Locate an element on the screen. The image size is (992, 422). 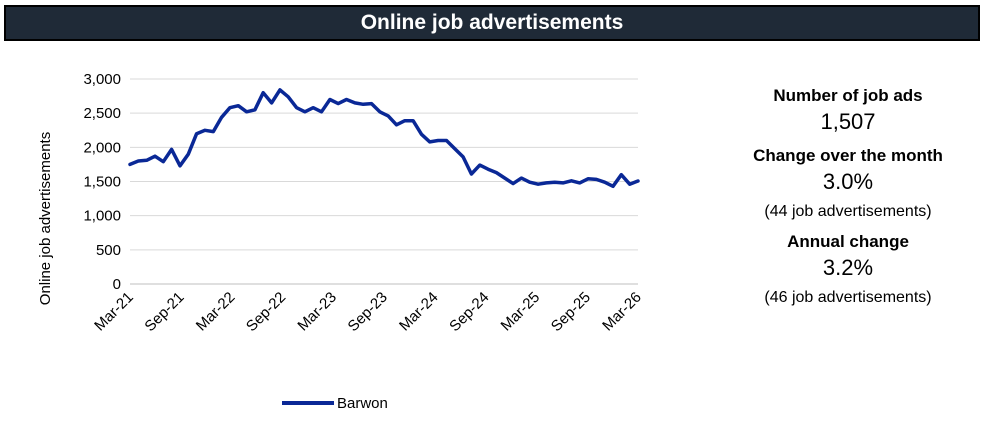
x-tick-label: Sep-23 is located at coordinates (368, 312).